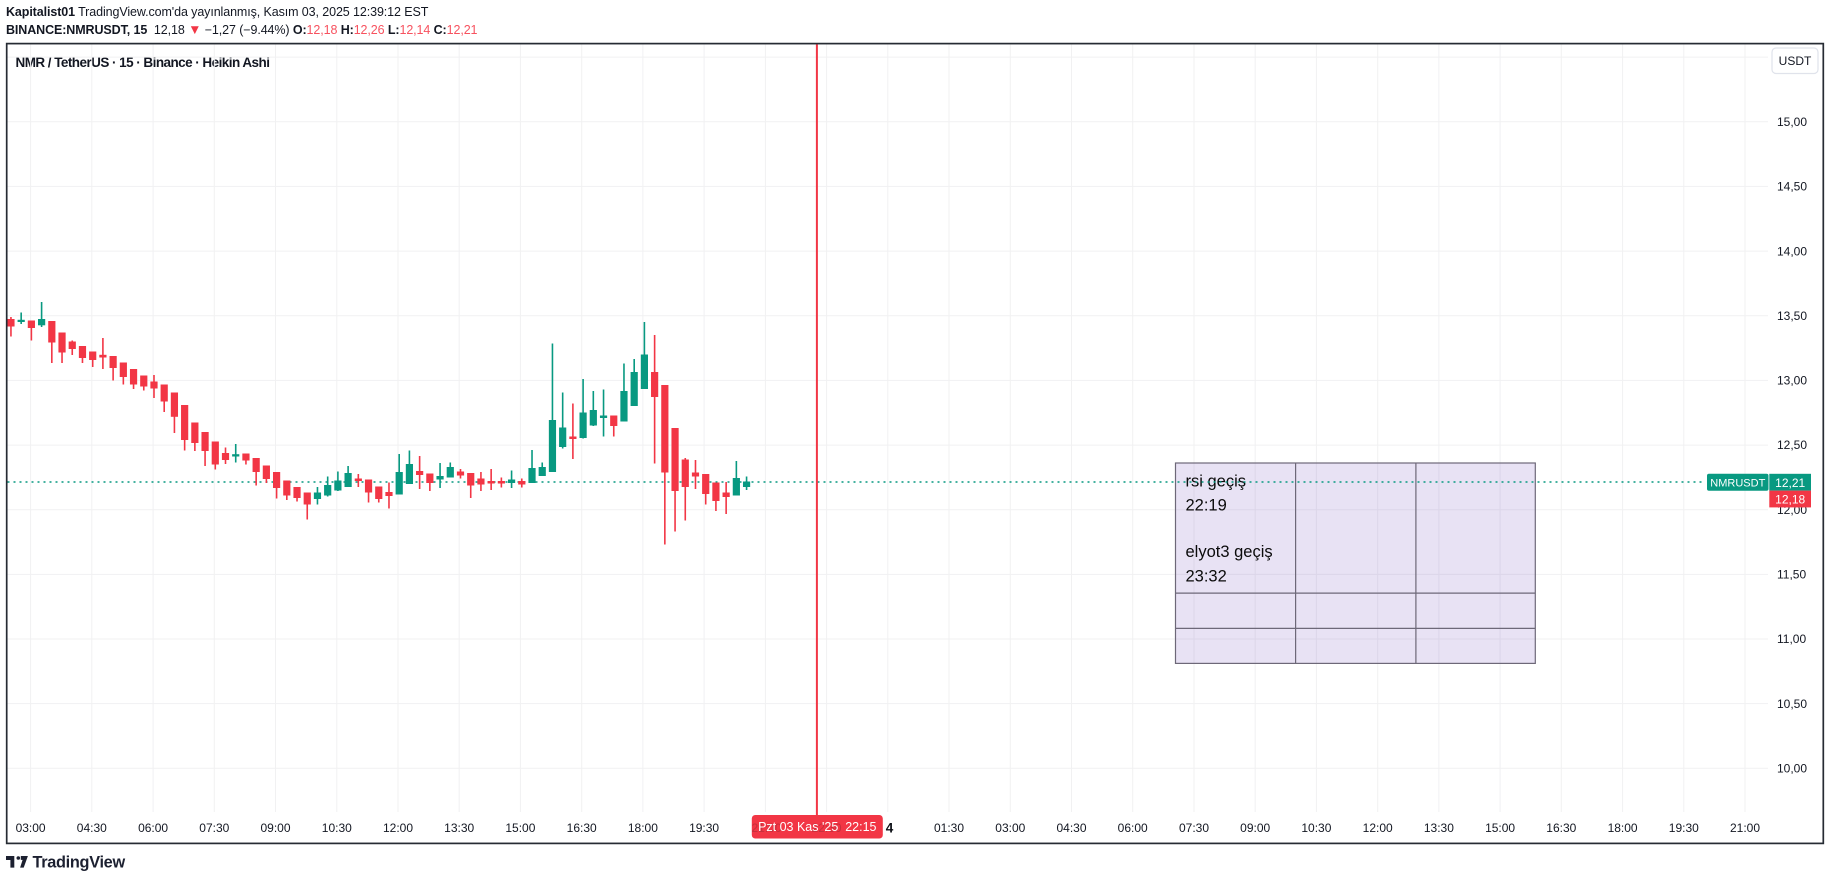 The width and height of the screenshot is (1829, 880). I want to click on svg-text: rsi geçiş, so click(1216, 482).